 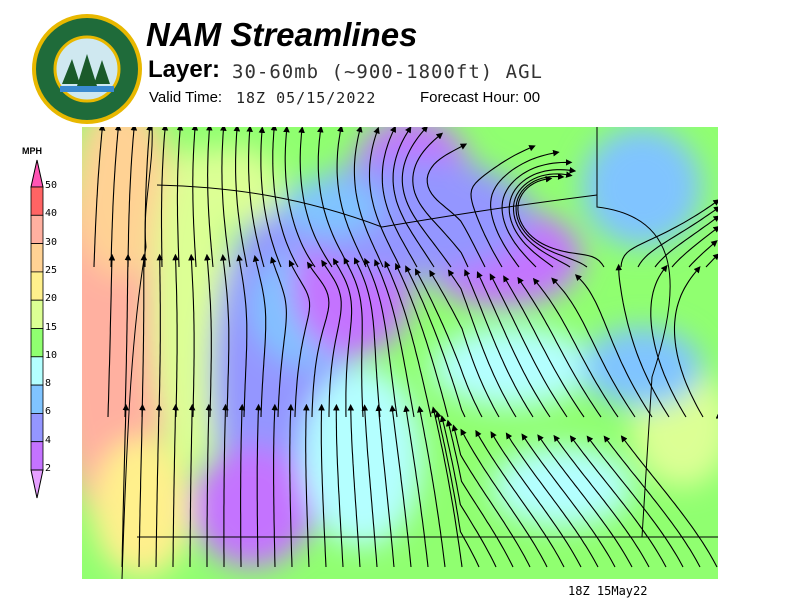 What do you see at coordinates (37, 484) in the screenshot?
I see `legend-below-triangle` at bounding box center [37, 484].